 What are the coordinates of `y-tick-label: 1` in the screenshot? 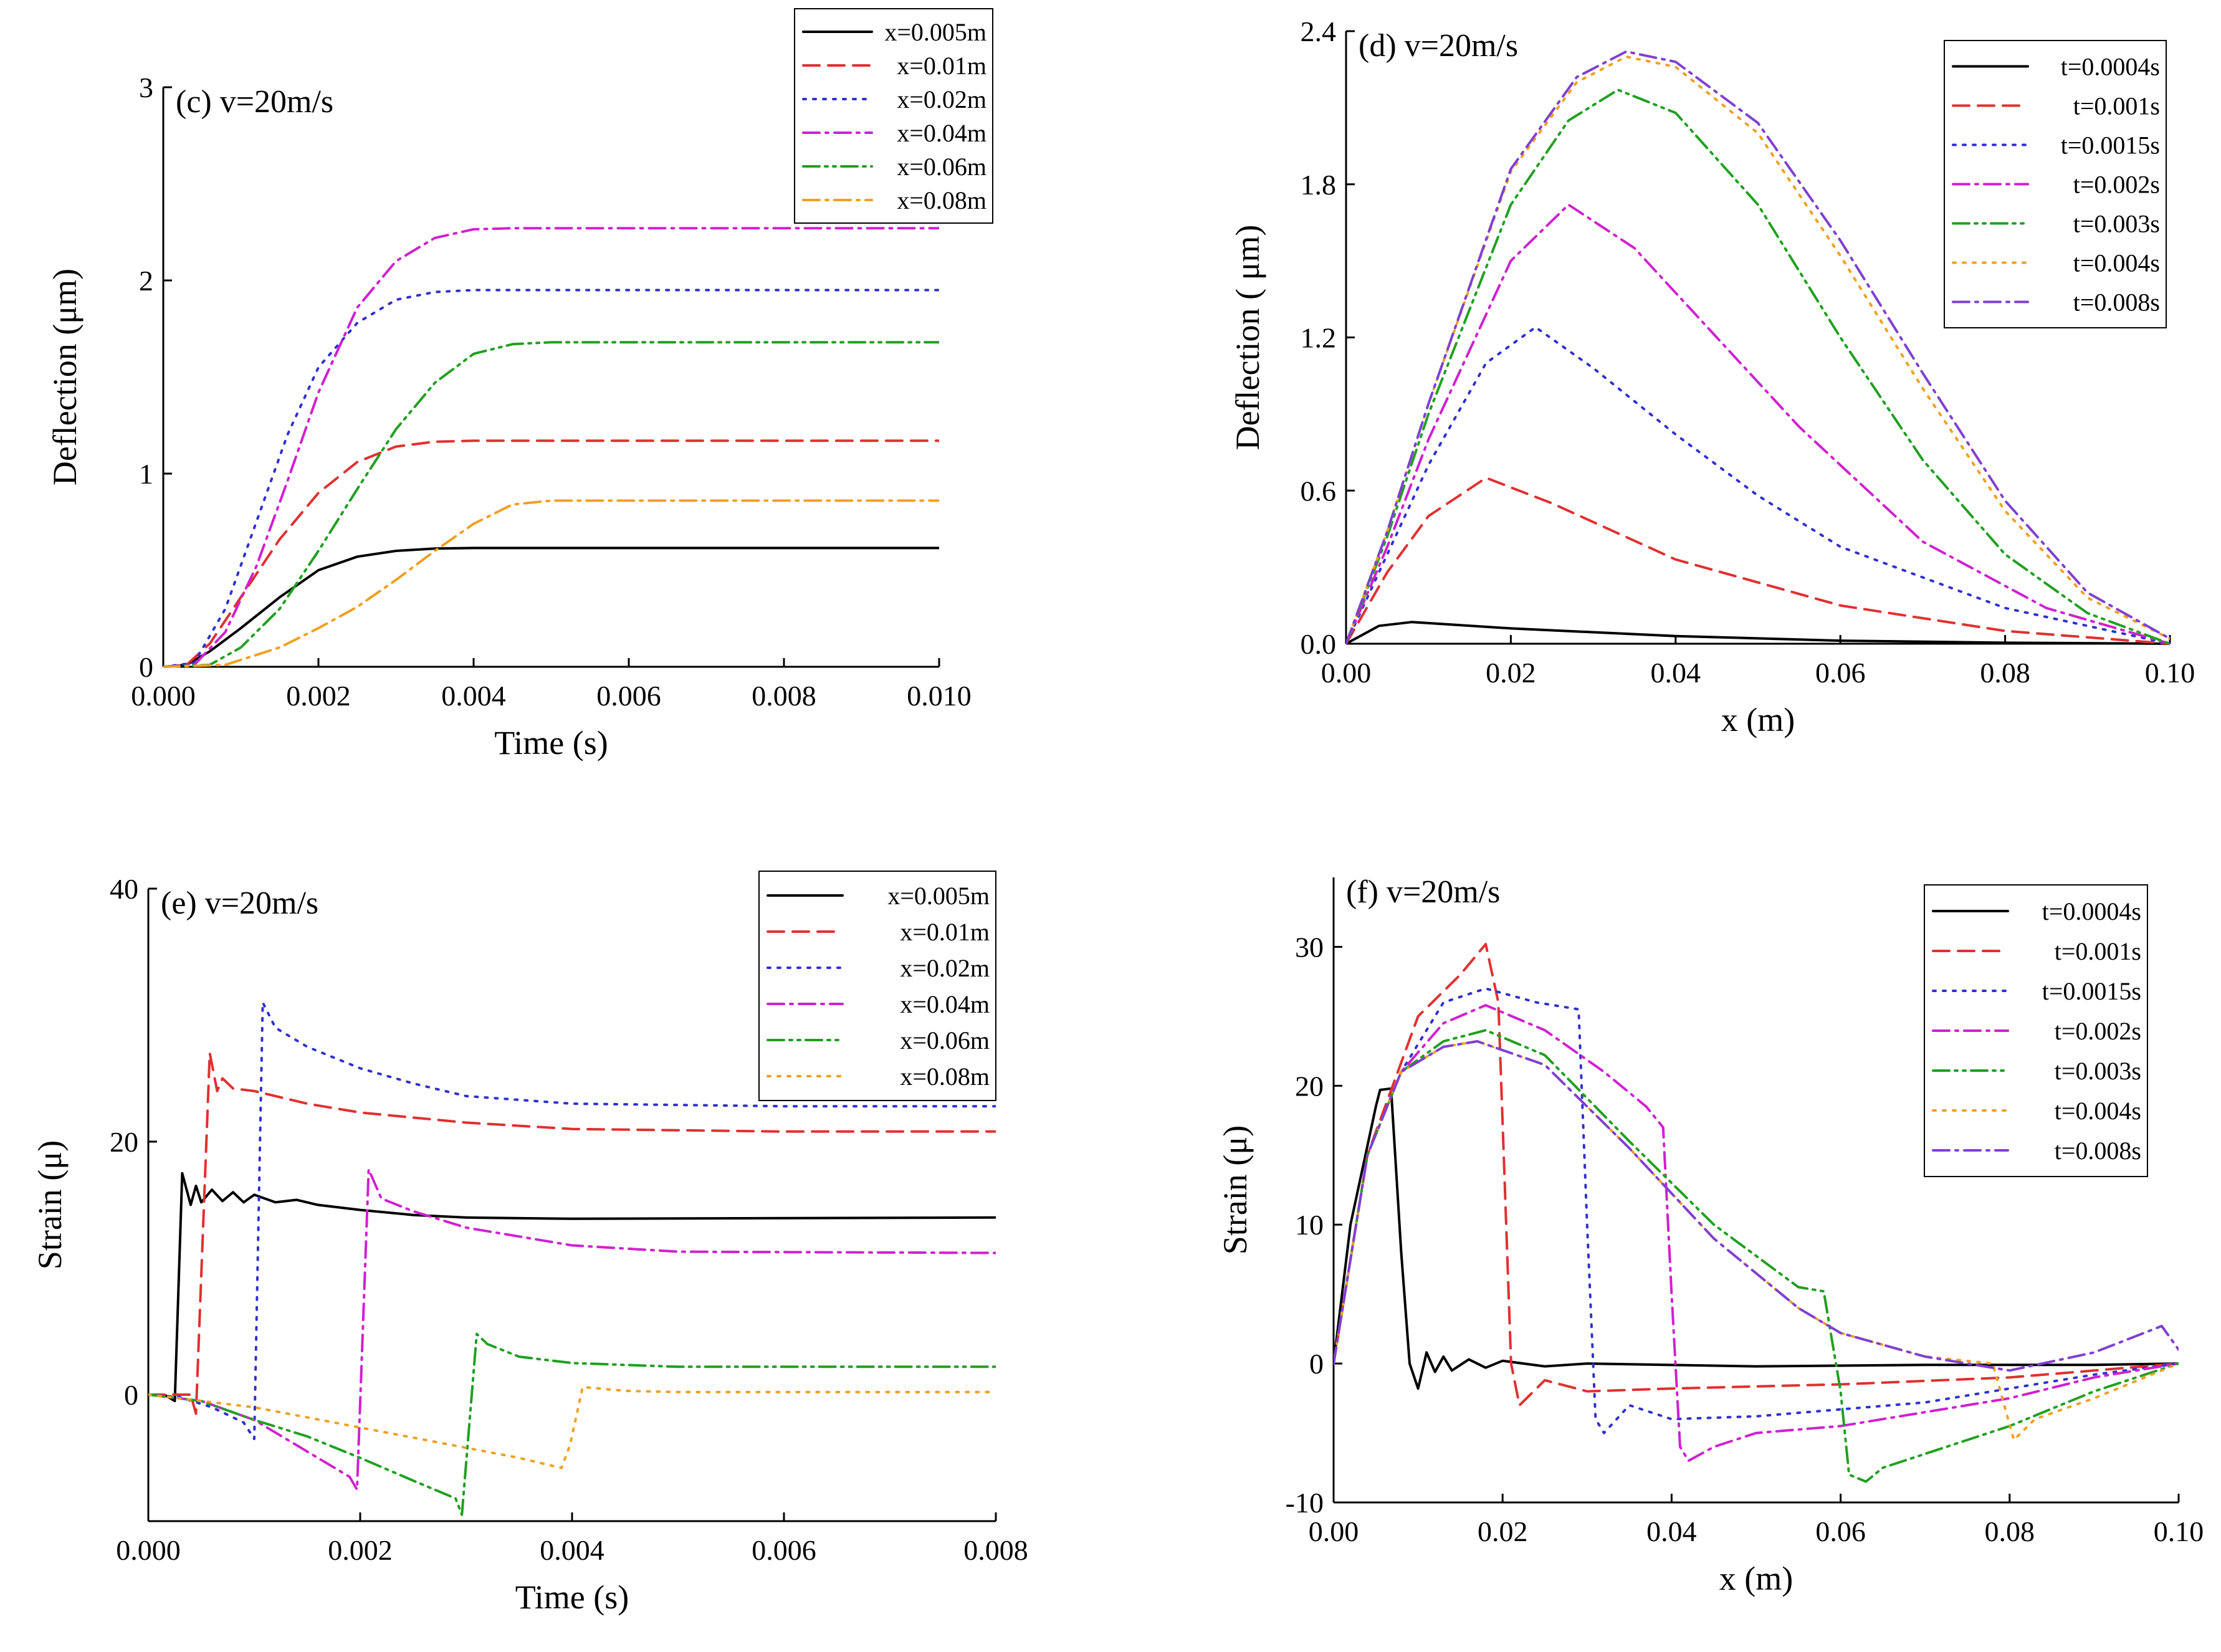 It's located at (146, 474).